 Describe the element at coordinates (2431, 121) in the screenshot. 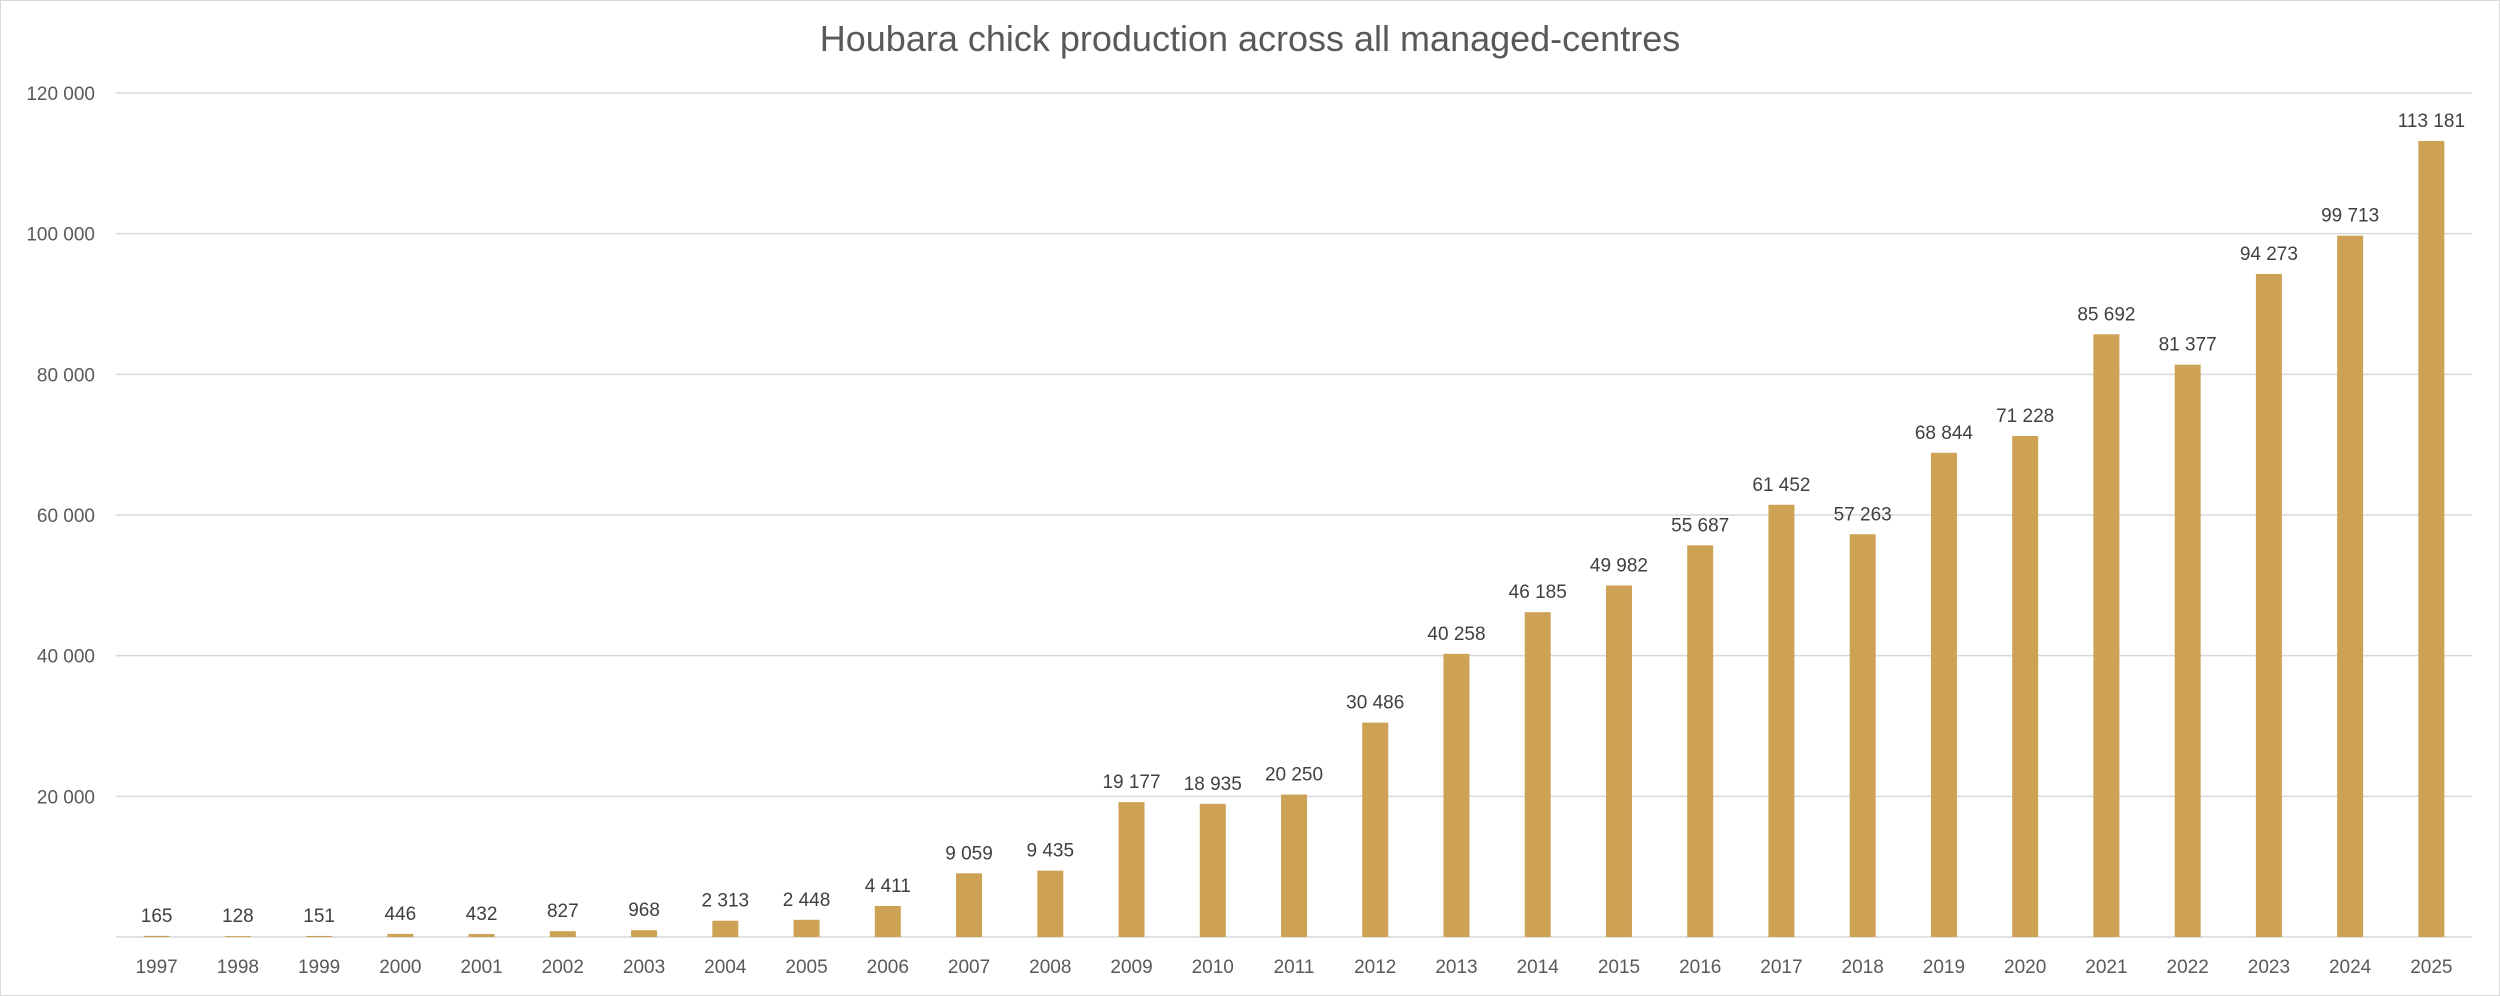

I see `data-label: 113 181` at that location.